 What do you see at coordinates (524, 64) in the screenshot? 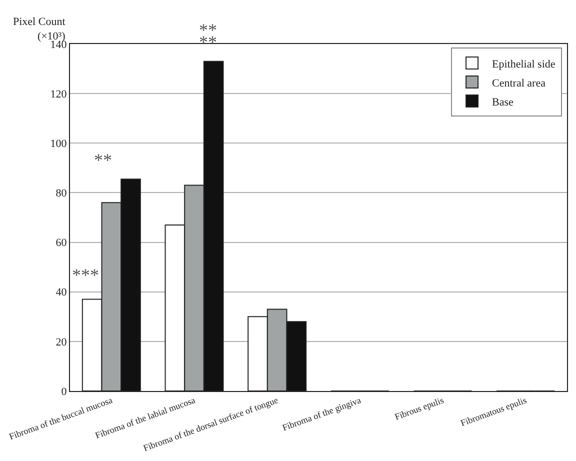
I see `legend-label: Epithelial side` at bounding box center [524, 64].